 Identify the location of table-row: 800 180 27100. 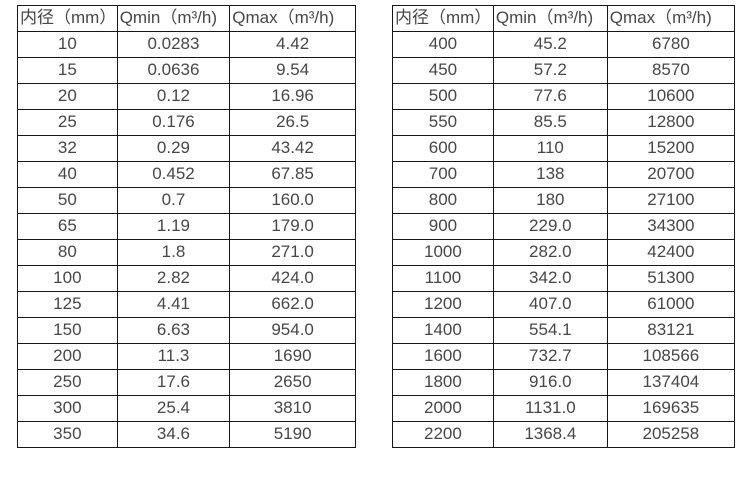
(564, 200).